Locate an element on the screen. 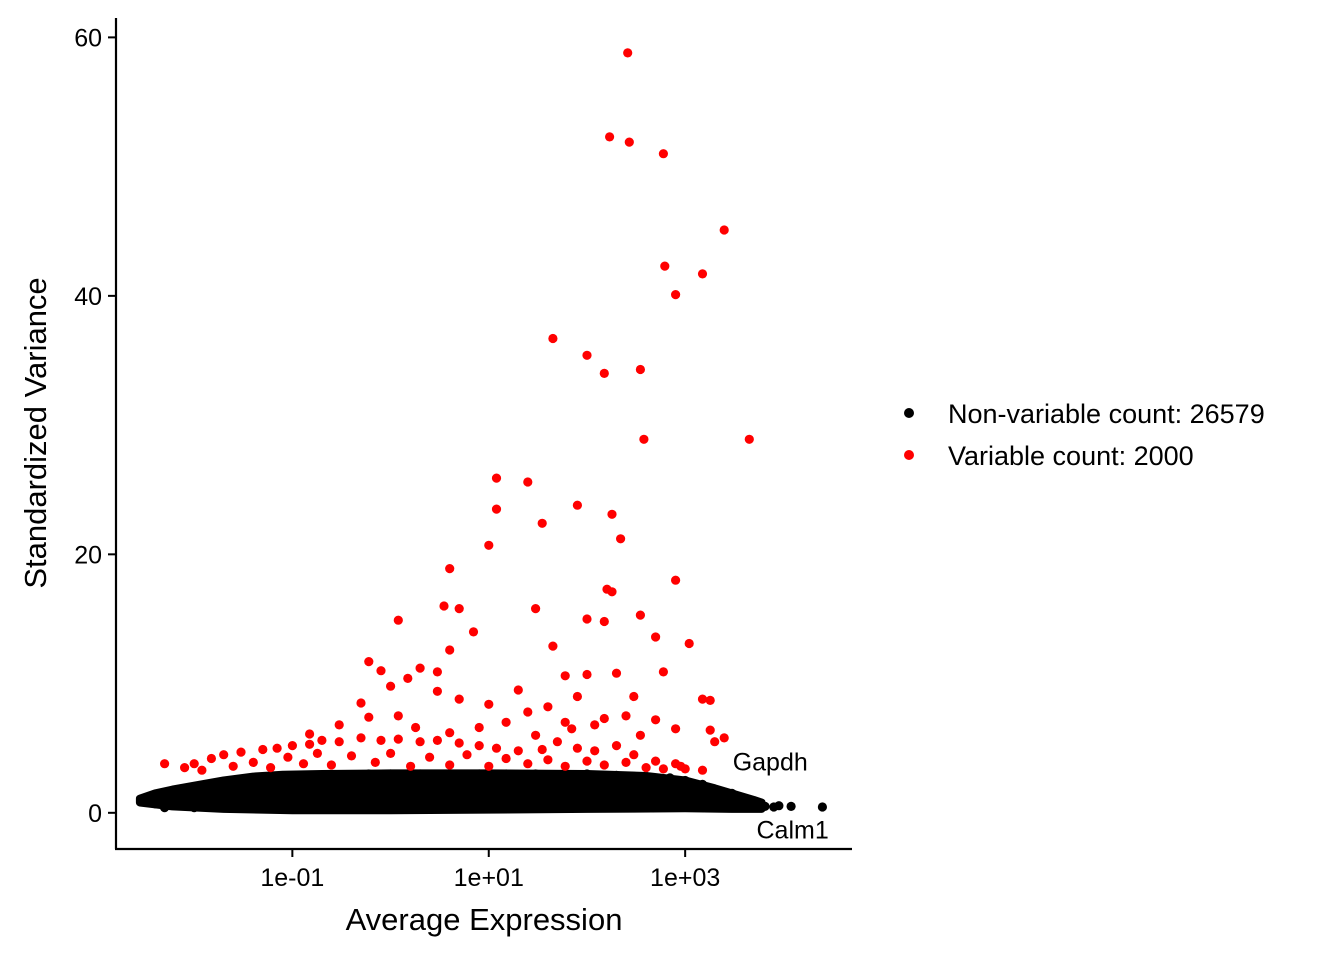 The height and width of the screenshot is (960, 1344). legend-item: Variable count: 2000 is located at coordinates (1049, 456).